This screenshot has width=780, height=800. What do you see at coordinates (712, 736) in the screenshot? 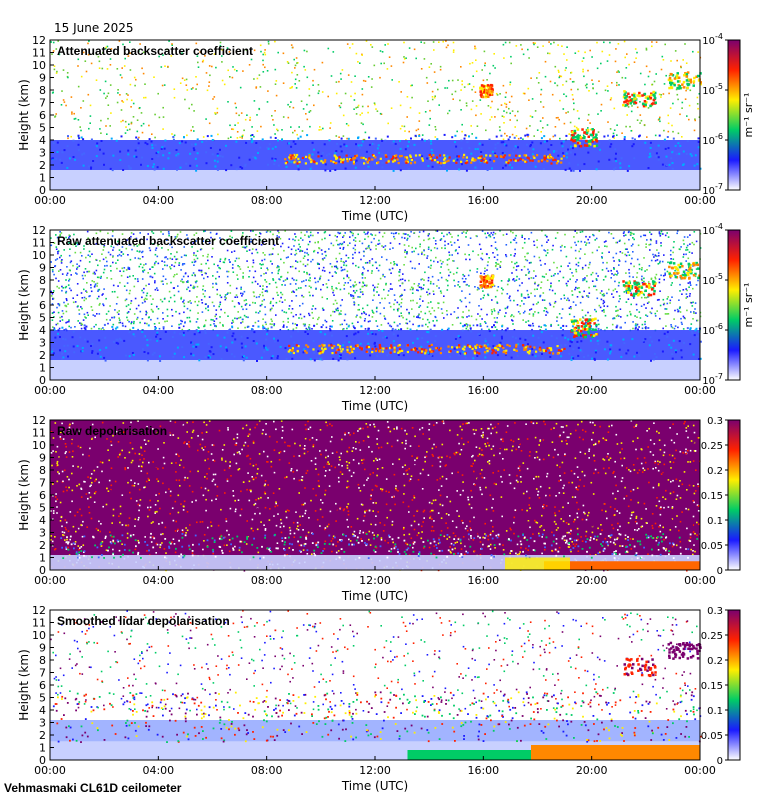
I see `colorbar-tick-label: 0.05` at bounding box center [712, 736].